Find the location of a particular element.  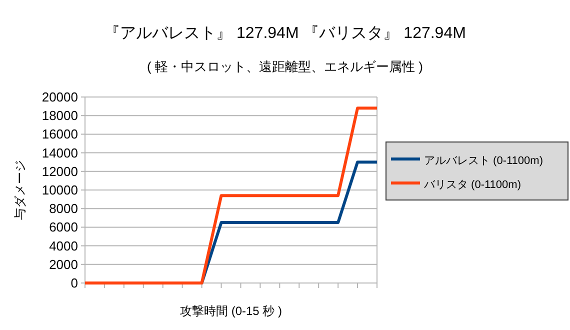

legend-label: バリスタ (0-1100m) is located at coordinates (472, 185).